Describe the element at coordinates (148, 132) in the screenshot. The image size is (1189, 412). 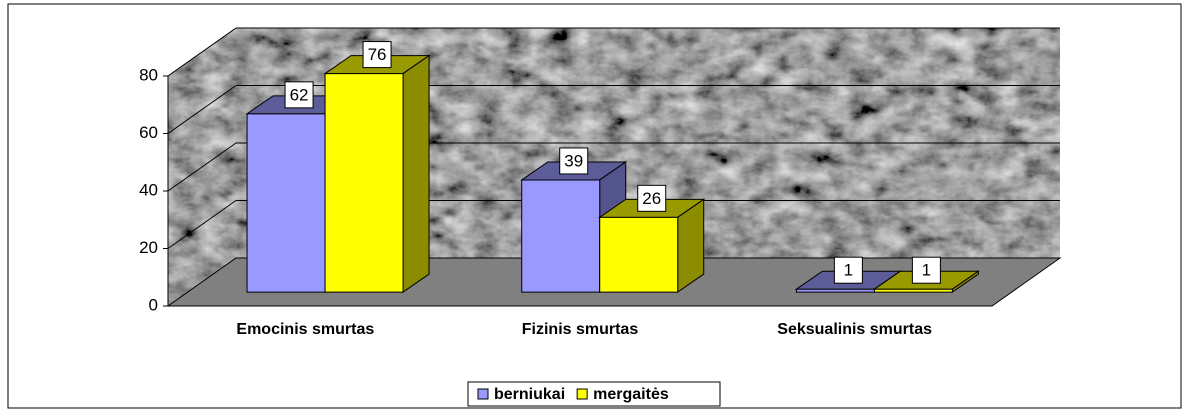
I see `y-tick-label: 60` at that location.